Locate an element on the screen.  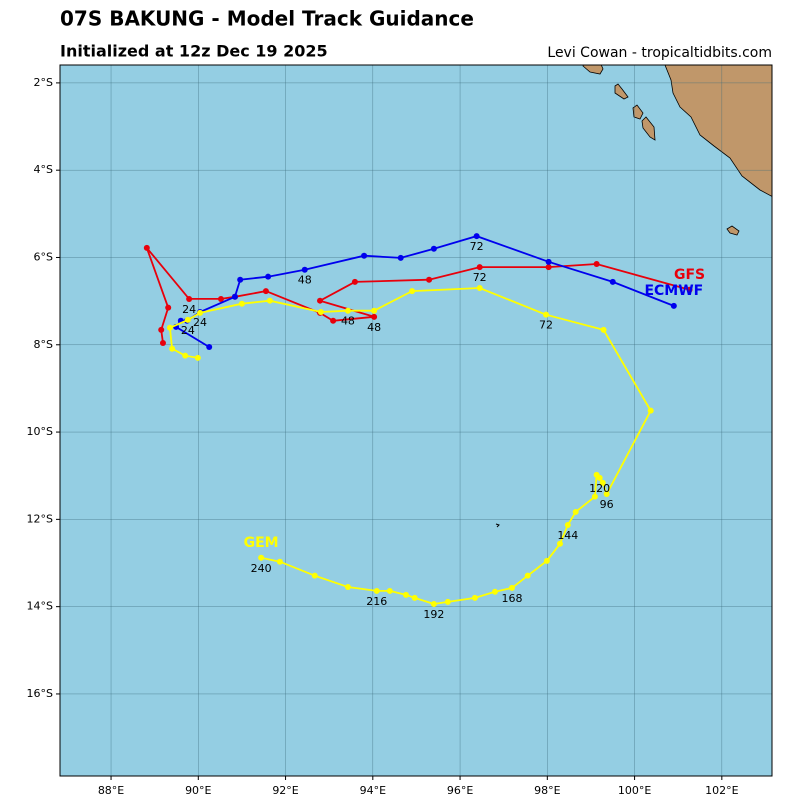
chart-title: 07S BAKUNG - Model Track Guidance is located at coordinates (267, 19).